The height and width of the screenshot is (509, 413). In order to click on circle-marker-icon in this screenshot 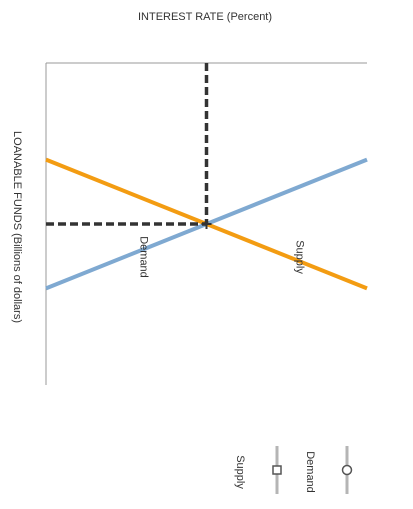, I will do `click(347, 470)`.